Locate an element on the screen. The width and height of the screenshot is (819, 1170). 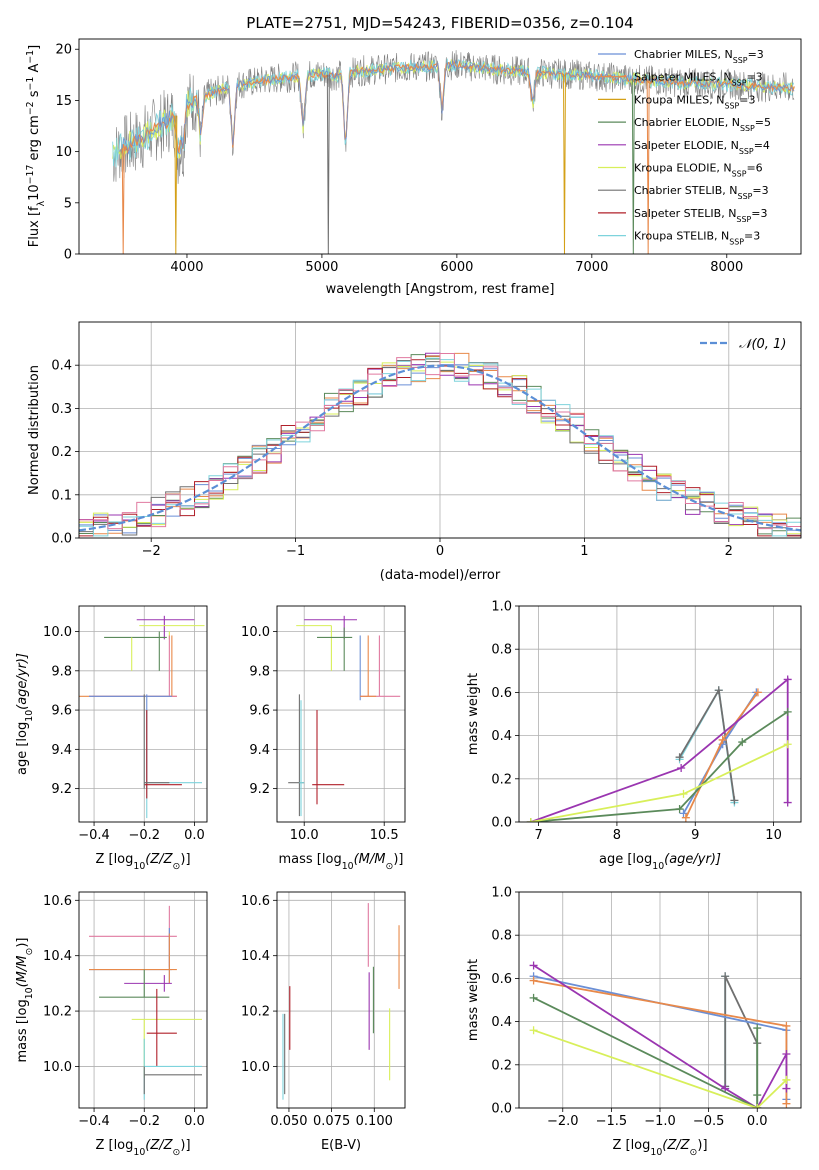
legend-label: Salpeter ELODIE, NSSP=4 is located at coordinates (702, 147).